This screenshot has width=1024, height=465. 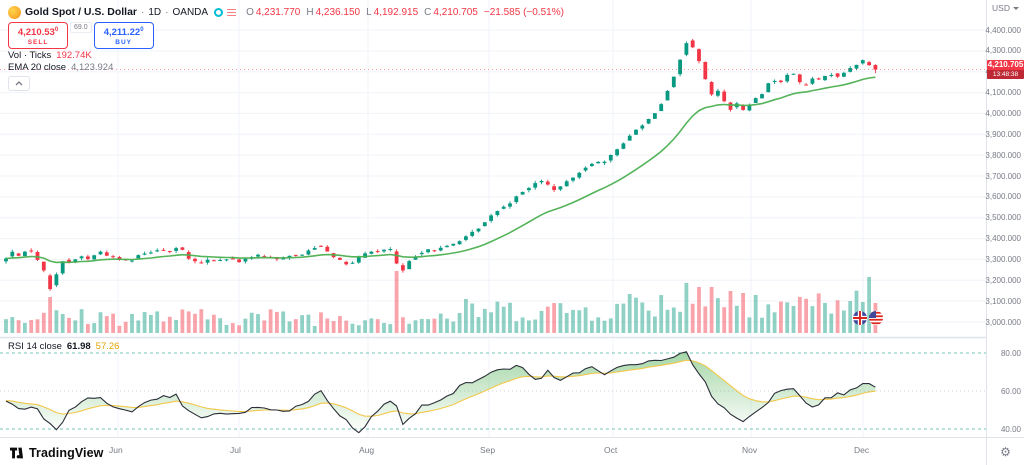 What do you see at coordinates (19, 83) in the screenshot?
I see `collapse-legend-button` at bounding box center [19, 83].